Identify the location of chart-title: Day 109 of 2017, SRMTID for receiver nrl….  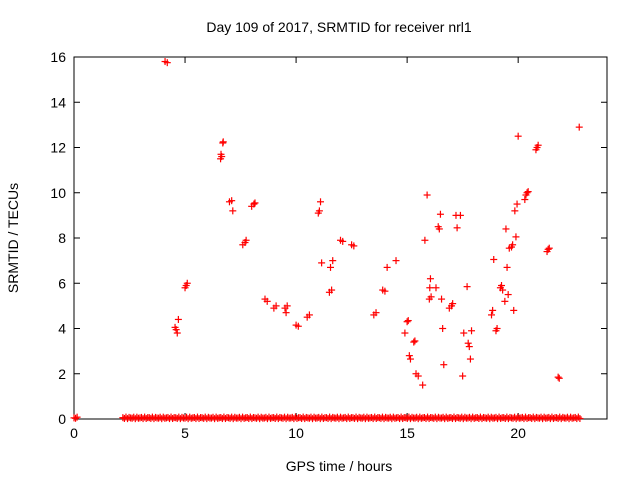
(339, 27).